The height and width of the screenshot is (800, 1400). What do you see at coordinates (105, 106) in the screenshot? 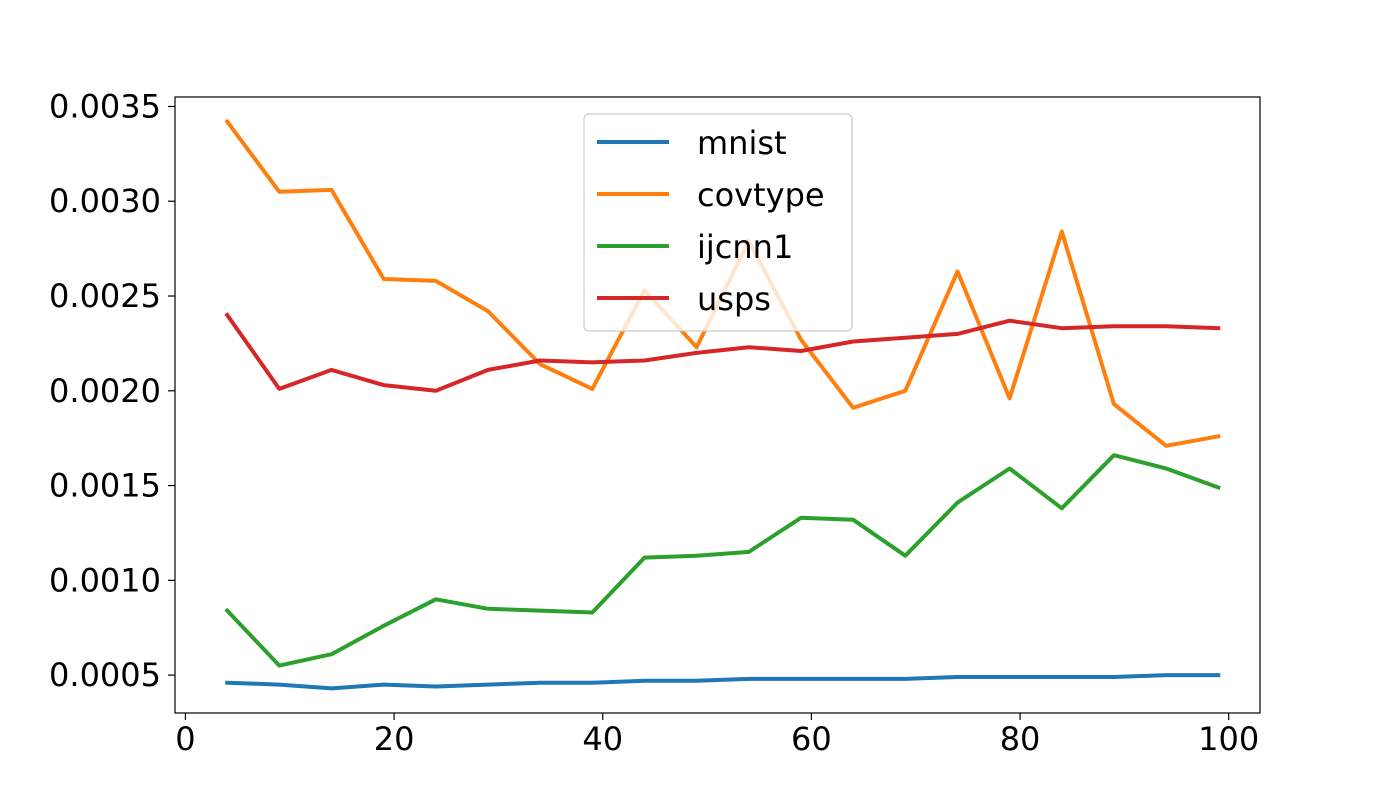
I see `y-tick-label: 0.0035` at bounding box center [105, 106].